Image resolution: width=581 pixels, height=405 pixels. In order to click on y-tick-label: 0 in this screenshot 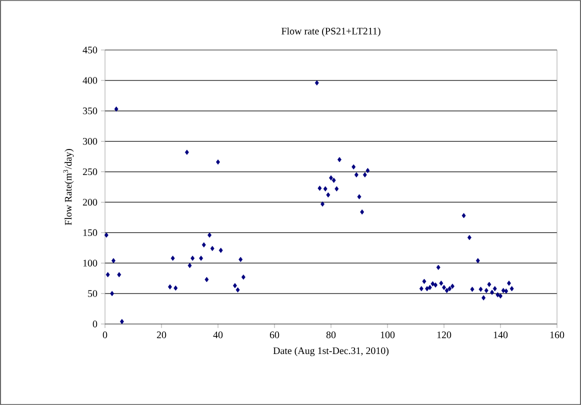, I will do `click(95, 324)`.